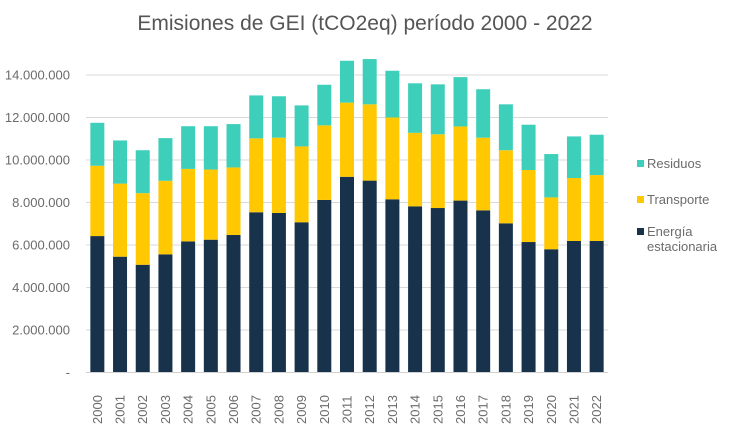  I want to click on bar-energ-a-estacionaria-2004, so click(188, 307).